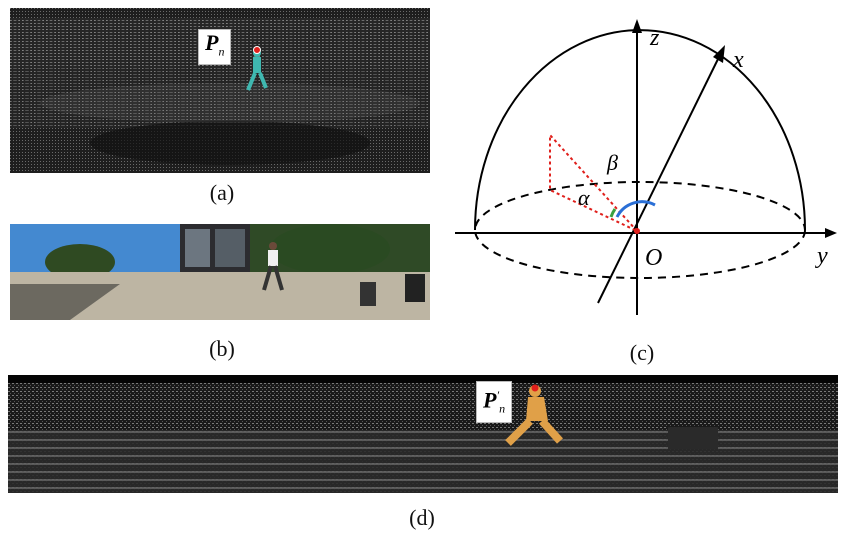  I want to click on y-axis-label: y, so click(821, 256).